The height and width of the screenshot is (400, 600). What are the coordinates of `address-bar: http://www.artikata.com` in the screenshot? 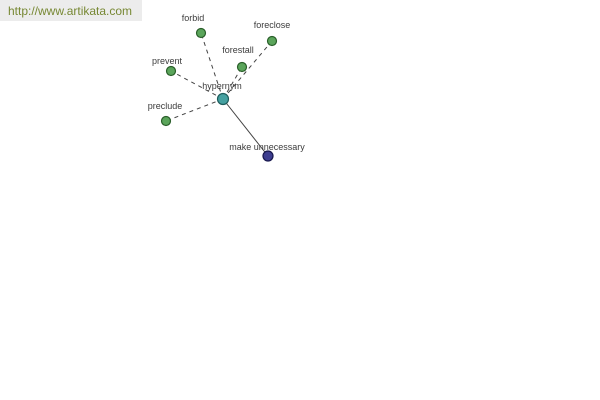 It's located at (71, 10).